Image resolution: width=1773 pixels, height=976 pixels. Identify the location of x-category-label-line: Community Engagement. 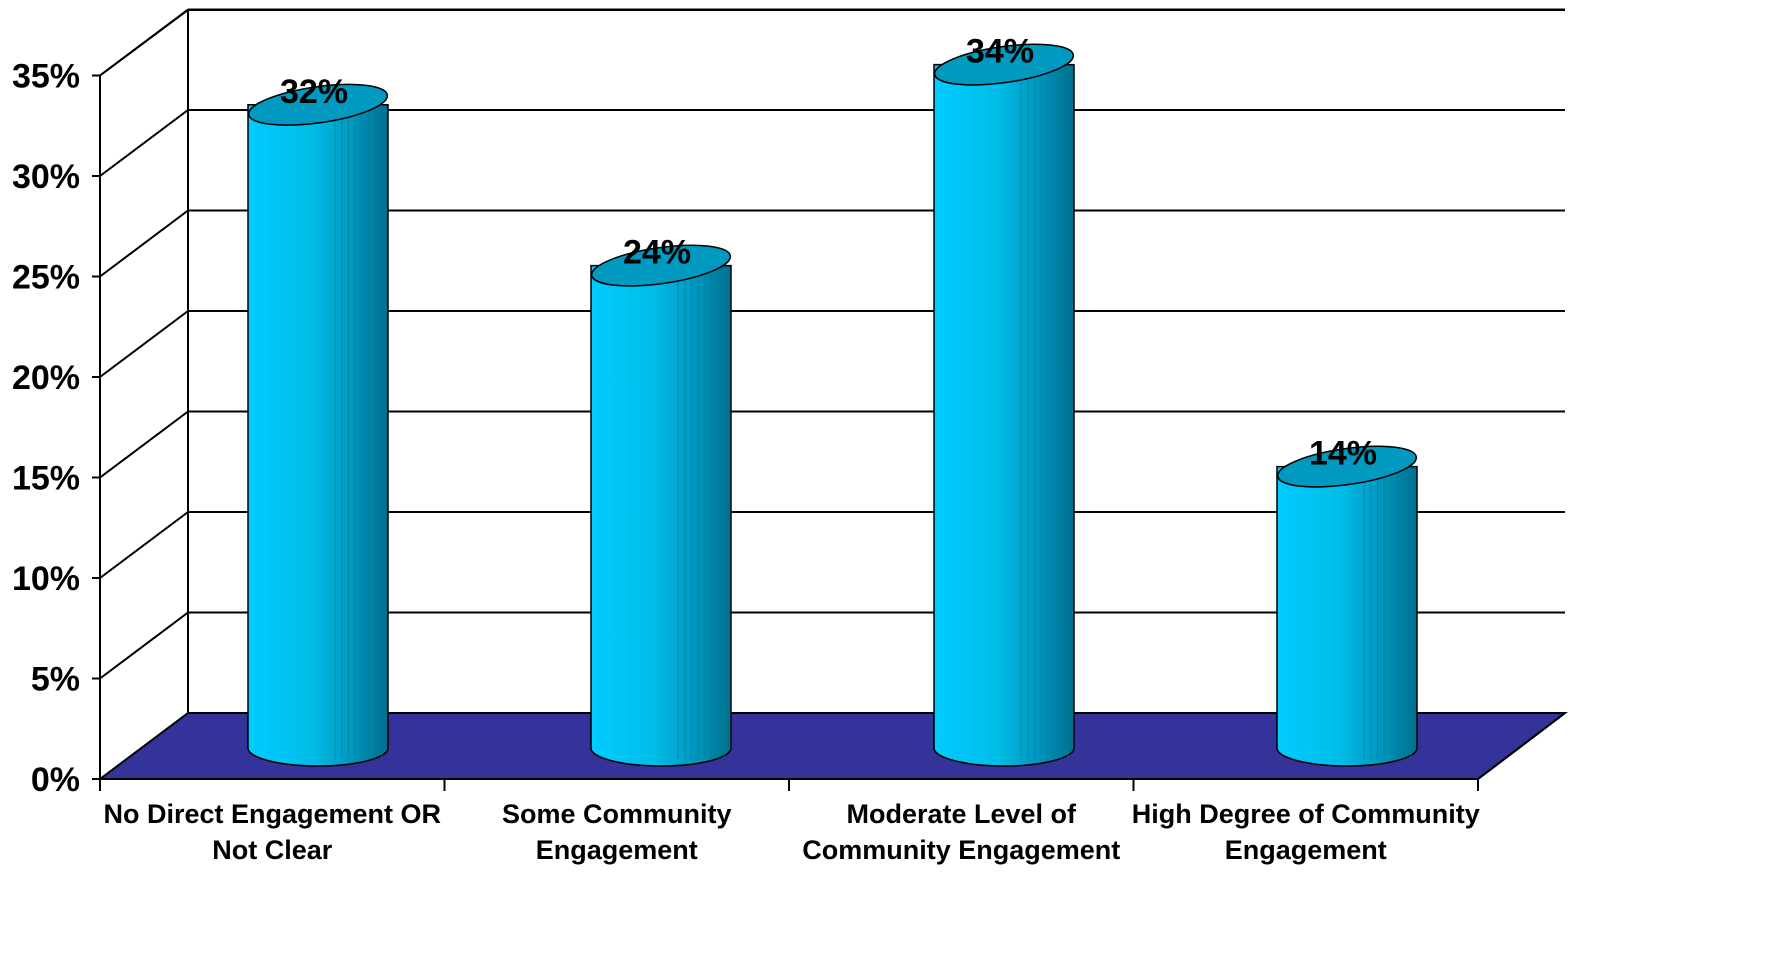
(961, 850).